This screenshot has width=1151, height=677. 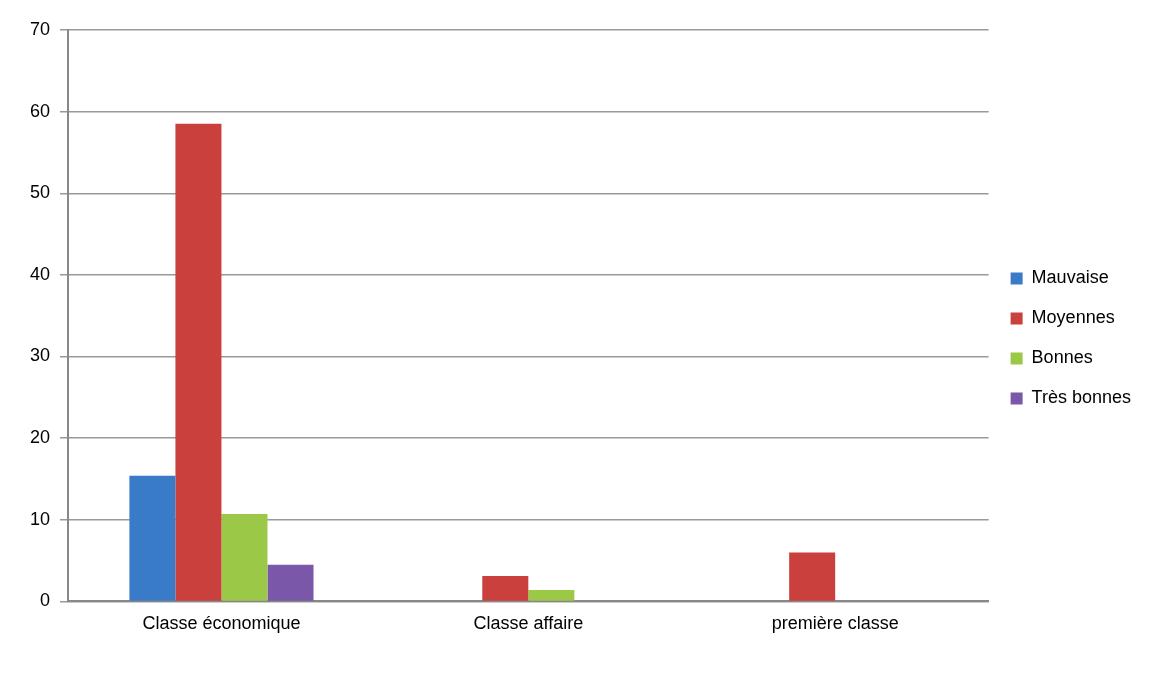 I want to click on y-tick-label: 70, so click(x=40, y=28).